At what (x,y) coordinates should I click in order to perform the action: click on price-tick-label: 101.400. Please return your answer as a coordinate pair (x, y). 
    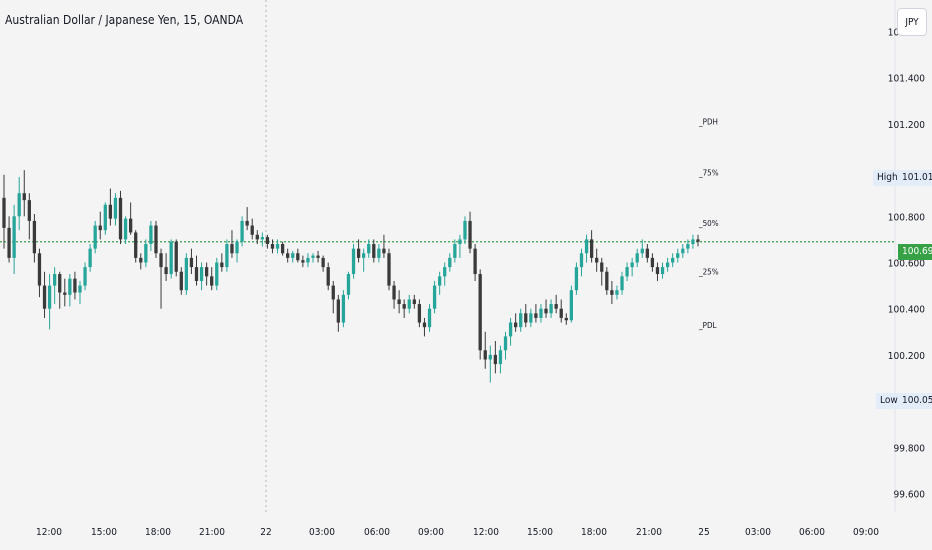
    Looking at the image, I should click on (906, 79).